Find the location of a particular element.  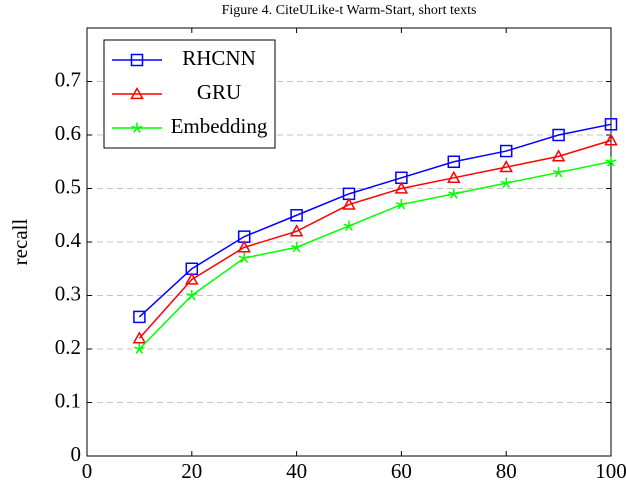

y-axis-label: recall is located at coordinates (20, 242).